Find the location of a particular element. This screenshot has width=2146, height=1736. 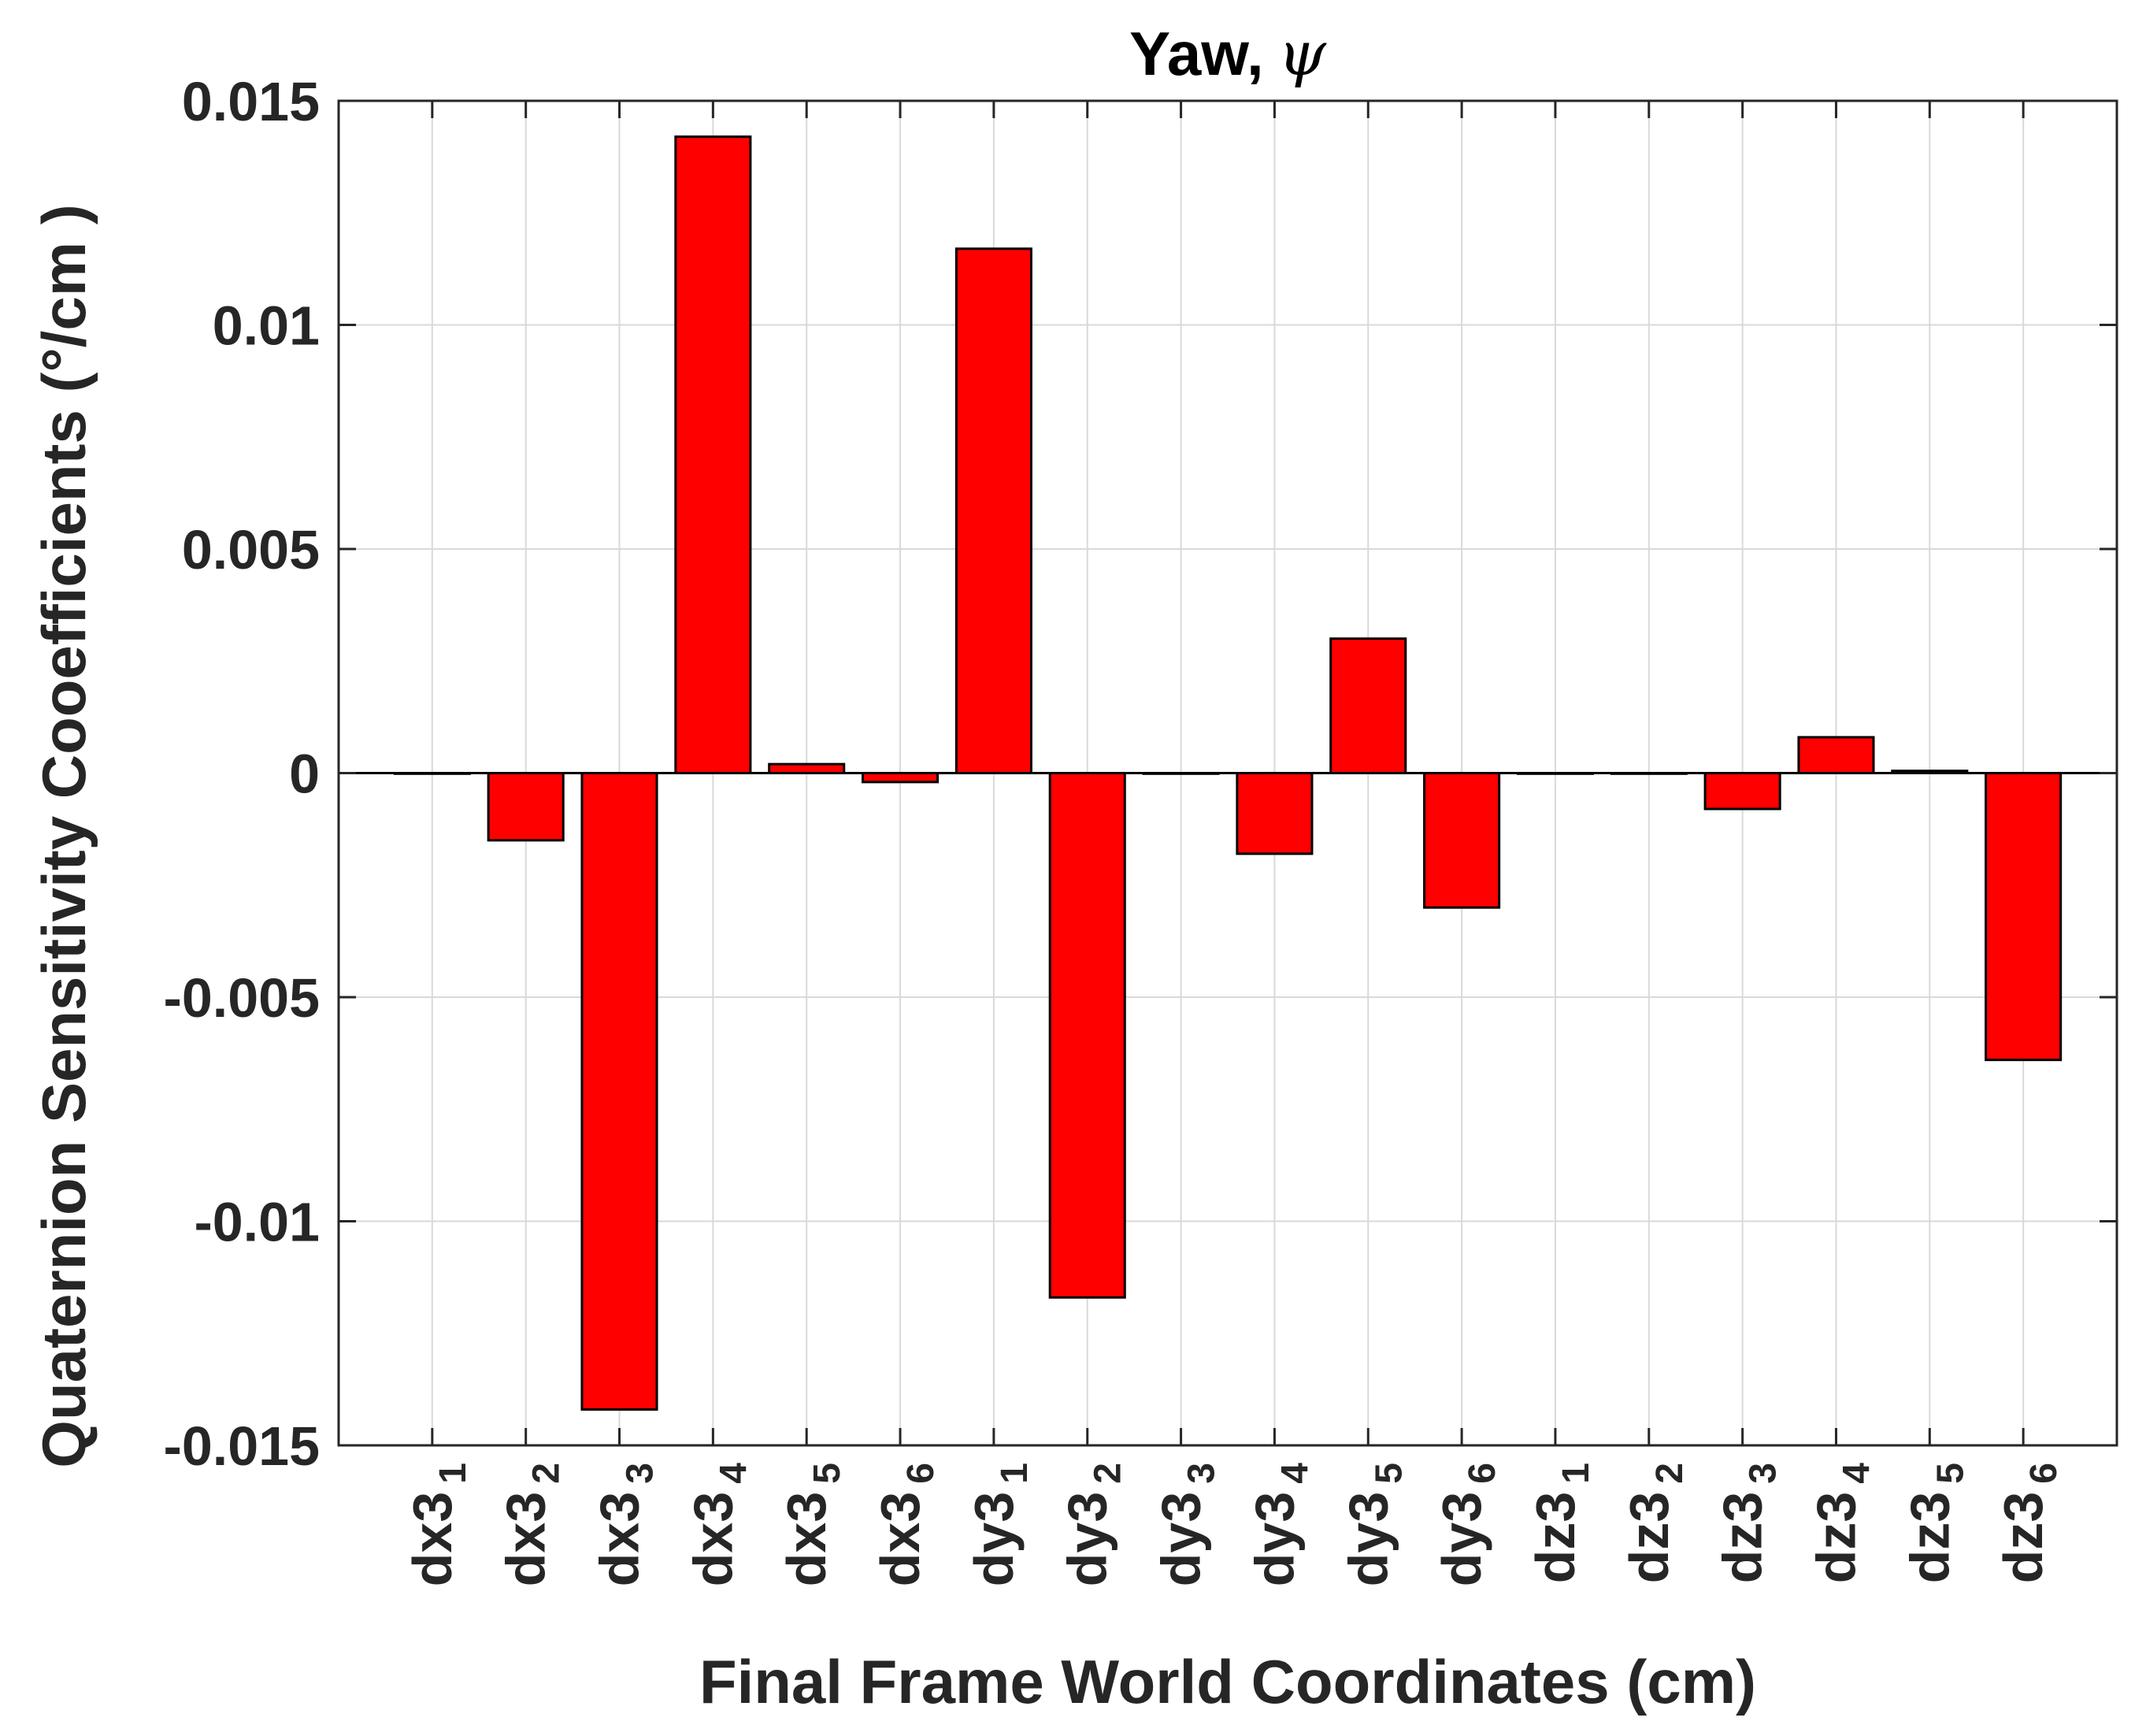

x-tick-label: dy35 is located at coordinates (1373, 1525).